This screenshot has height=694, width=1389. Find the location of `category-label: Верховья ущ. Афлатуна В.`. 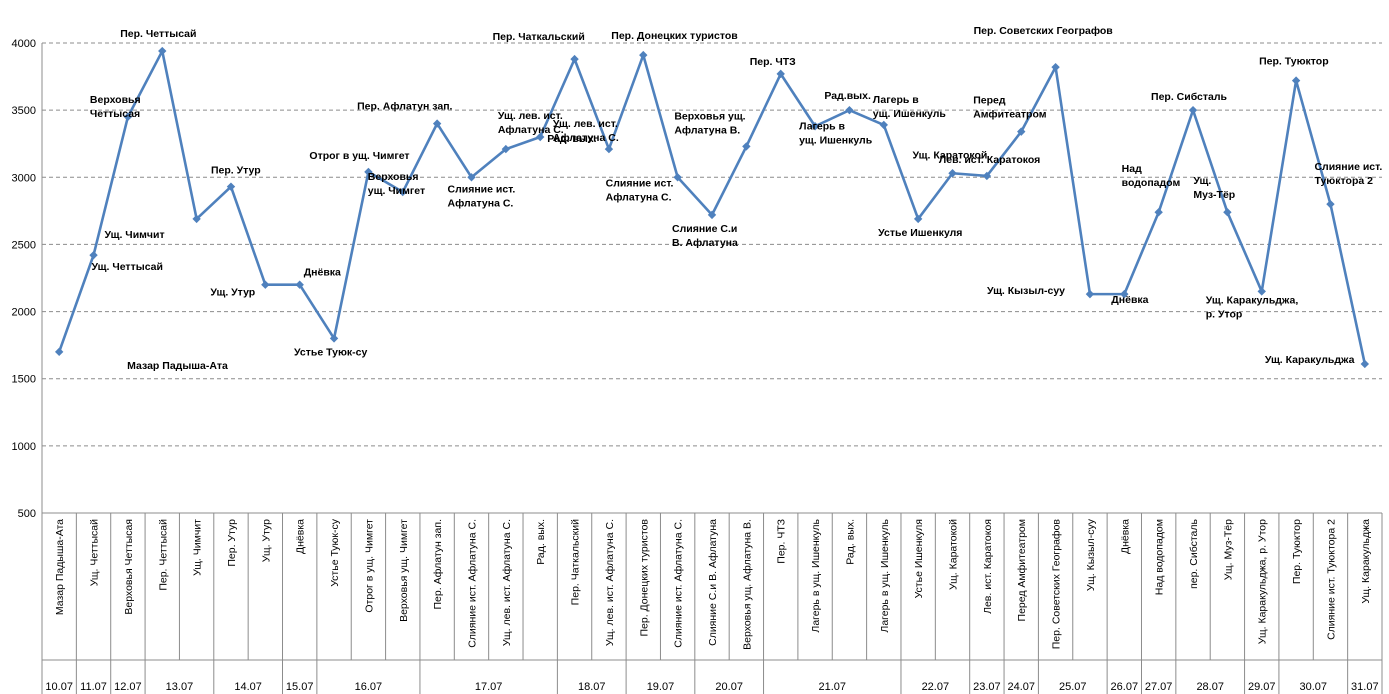

category-label: Верховья ущ. Афлатуна В. is located at coordinates (747, 584).